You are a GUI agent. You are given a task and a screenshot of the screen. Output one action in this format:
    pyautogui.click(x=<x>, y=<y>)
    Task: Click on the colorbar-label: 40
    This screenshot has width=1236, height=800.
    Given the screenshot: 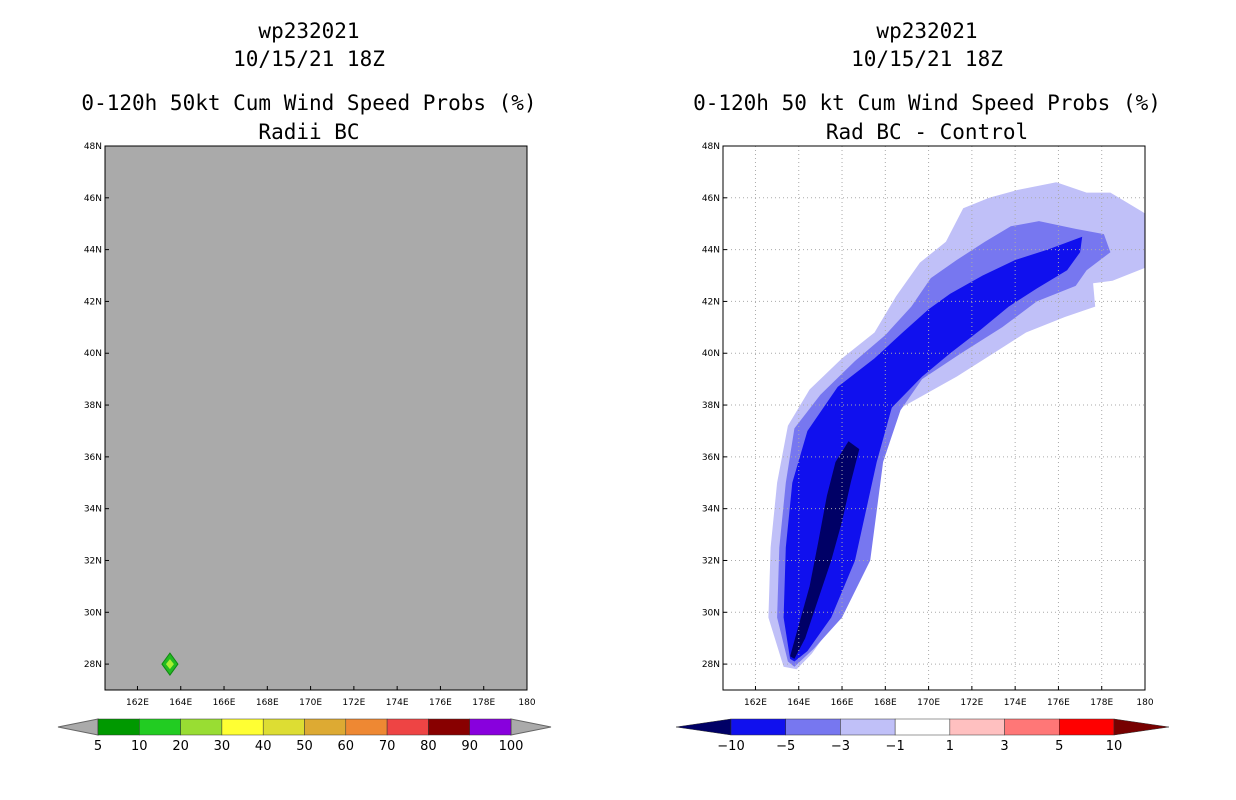 What is the action you would take?
    pyautogui.click(x=263, y=746)
    